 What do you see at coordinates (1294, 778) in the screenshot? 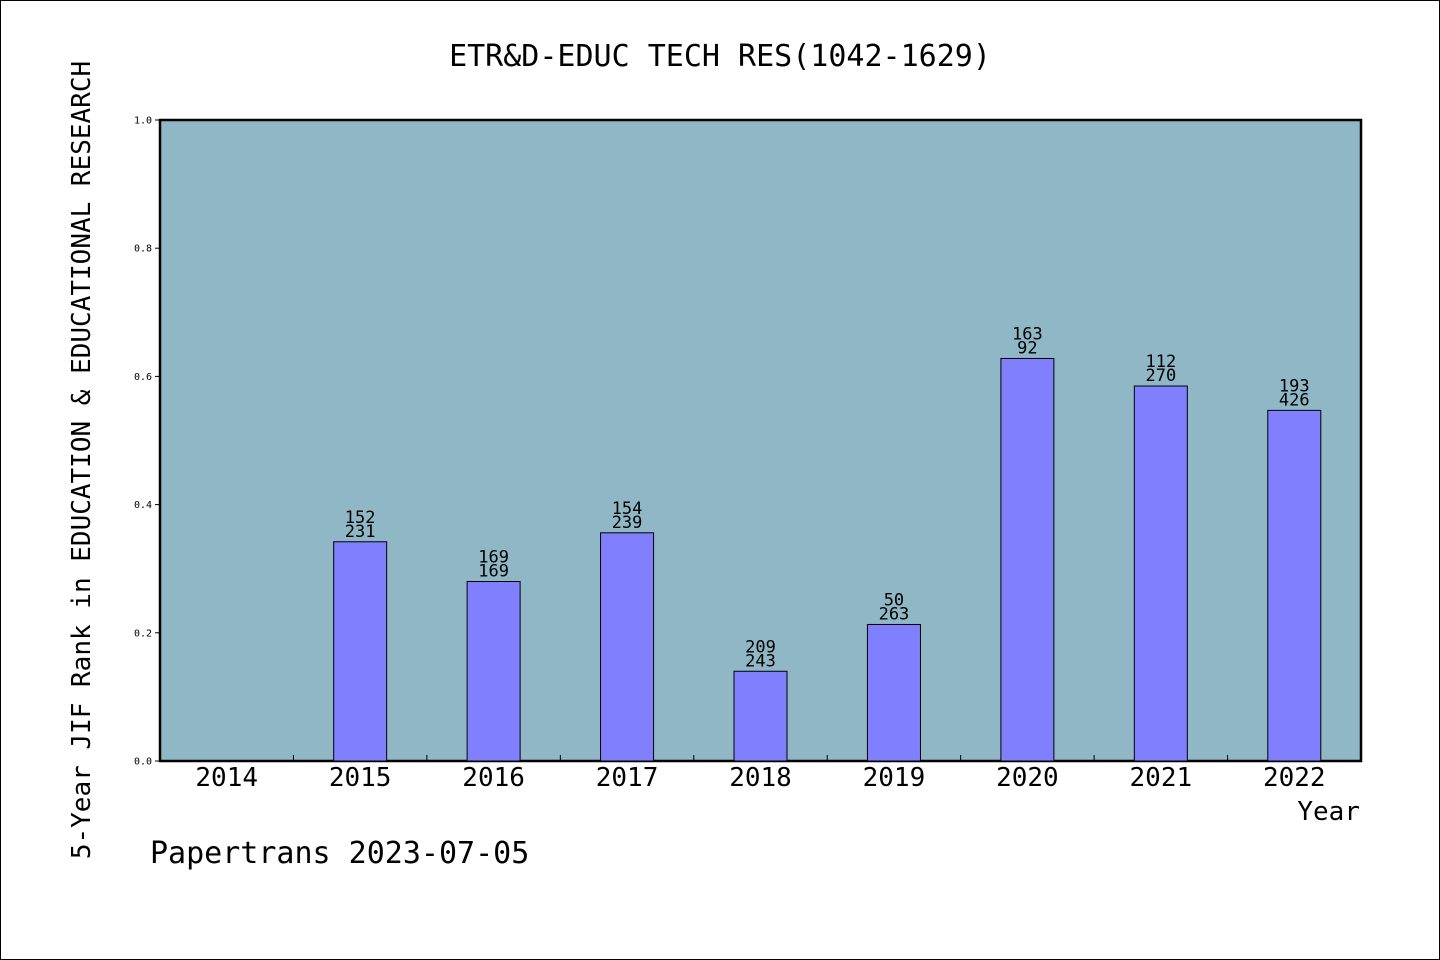
I see `x-tick-label: 2022` at bounding box center [1294, 778].